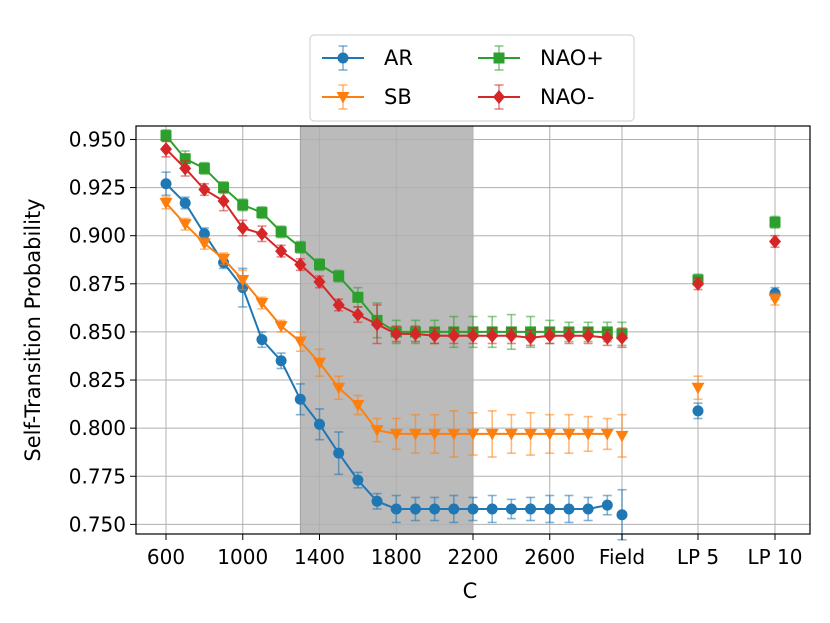 The image size is (830, 623). Describe the element at coordinates (97, 188) in the screenshot. I see `y-tick-label: 0.925` at that location.